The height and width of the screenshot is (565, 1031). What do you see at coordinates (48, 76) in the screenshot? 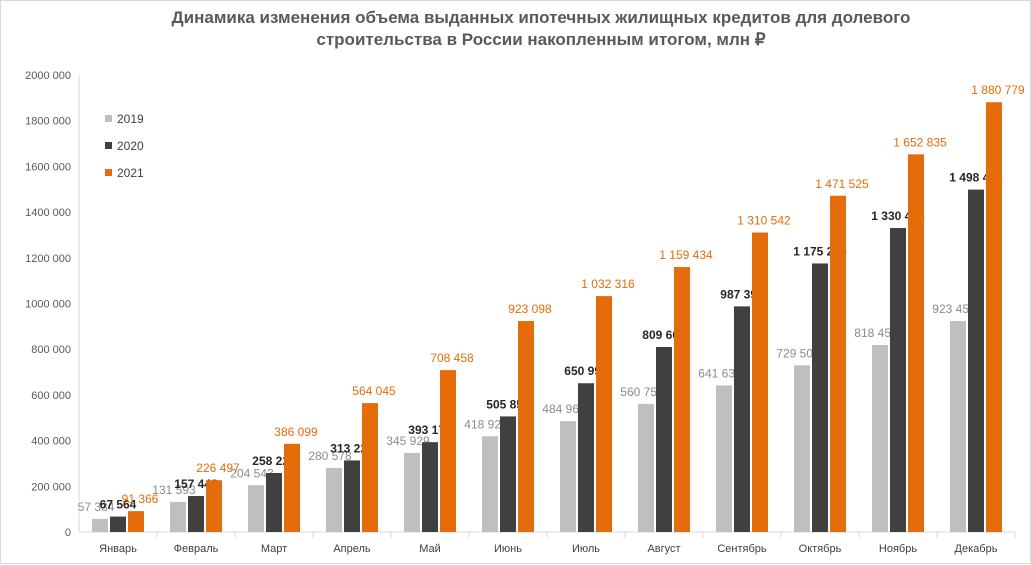
I see `y-tick-label: 2000 000` at bounding box center [48, 76].